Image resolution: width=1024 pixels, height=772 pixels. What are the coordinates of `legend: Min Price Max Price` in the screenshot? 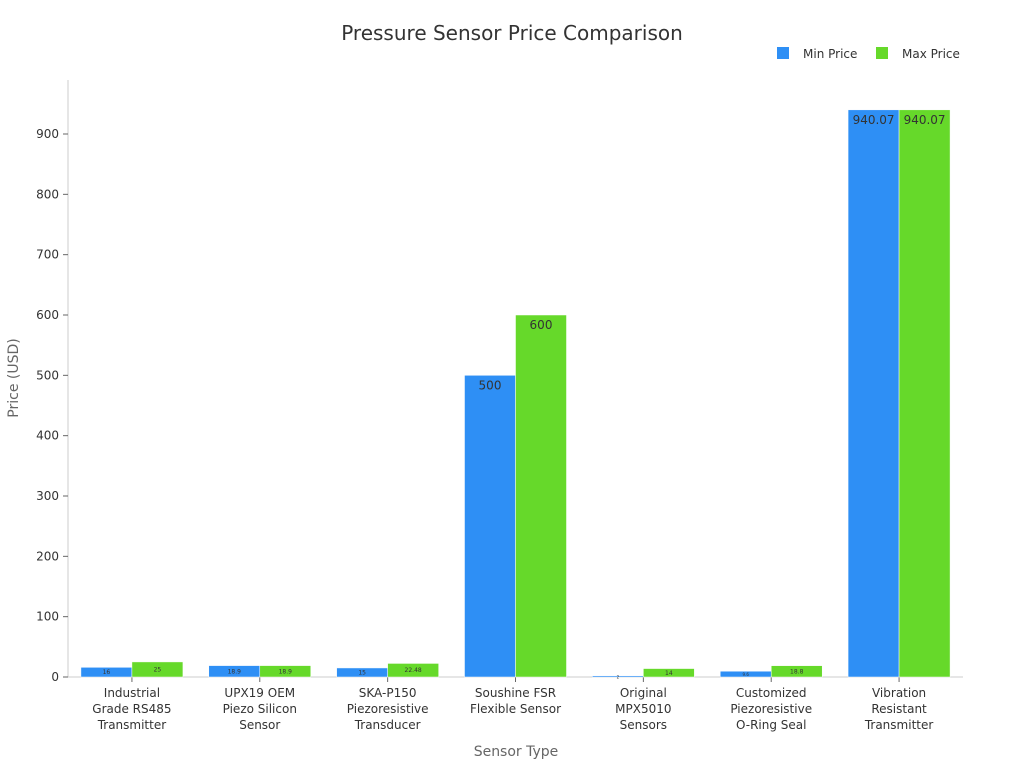 It's located at (868, 54).